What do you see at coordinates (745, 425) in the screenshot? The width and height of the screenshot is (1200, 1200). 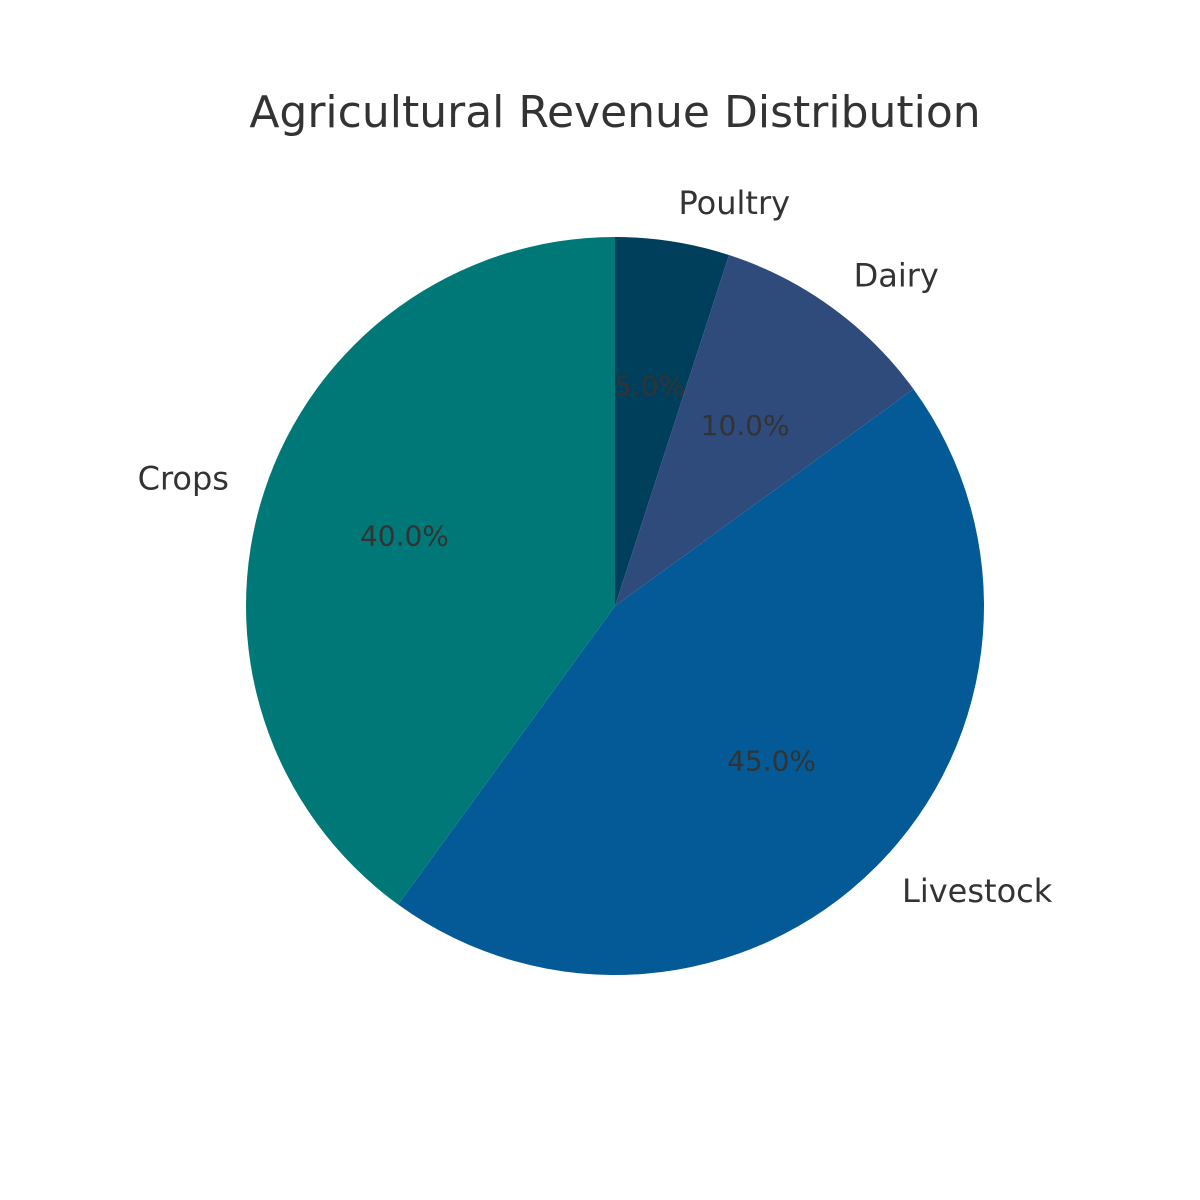 I see `pct-label-dairy: 10.0%` at bounding box center [745, 425].